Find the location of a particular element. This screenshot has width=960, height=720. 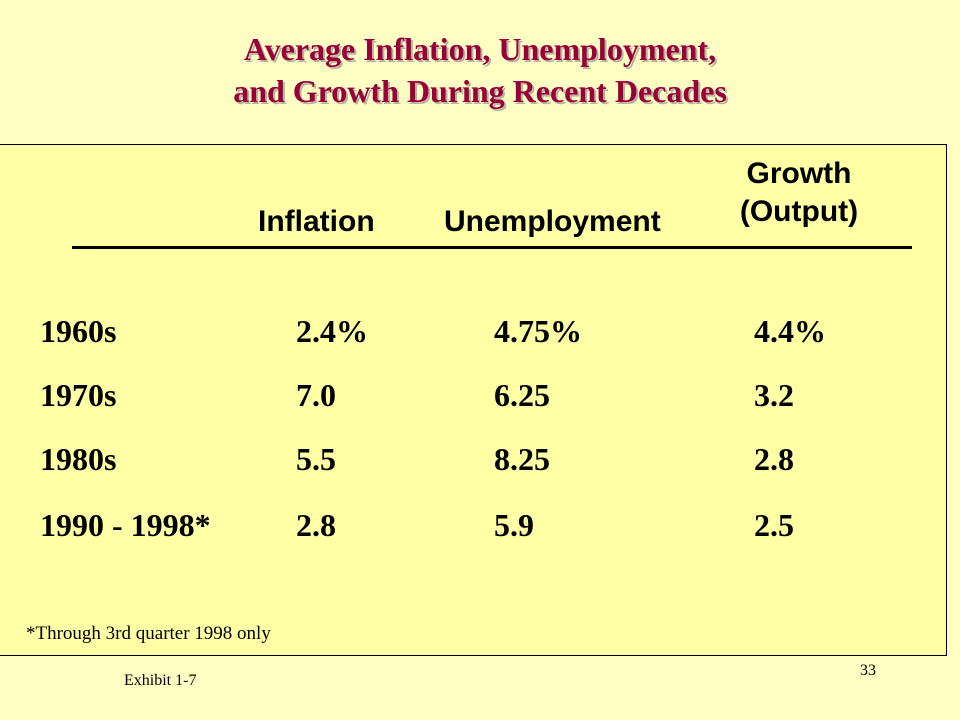

growth-cell: 2.5 is located at coordinates (774, 525).